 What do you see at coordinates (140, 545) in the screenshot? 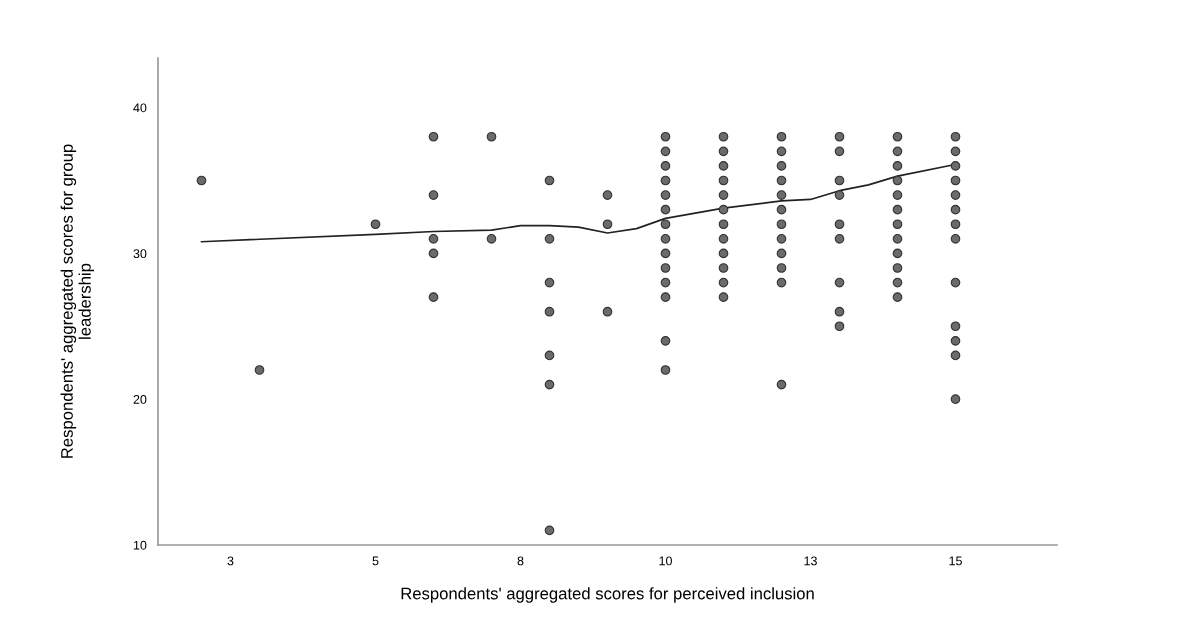
I see `y-tick-label: 10` at bounding box center [140, 545].